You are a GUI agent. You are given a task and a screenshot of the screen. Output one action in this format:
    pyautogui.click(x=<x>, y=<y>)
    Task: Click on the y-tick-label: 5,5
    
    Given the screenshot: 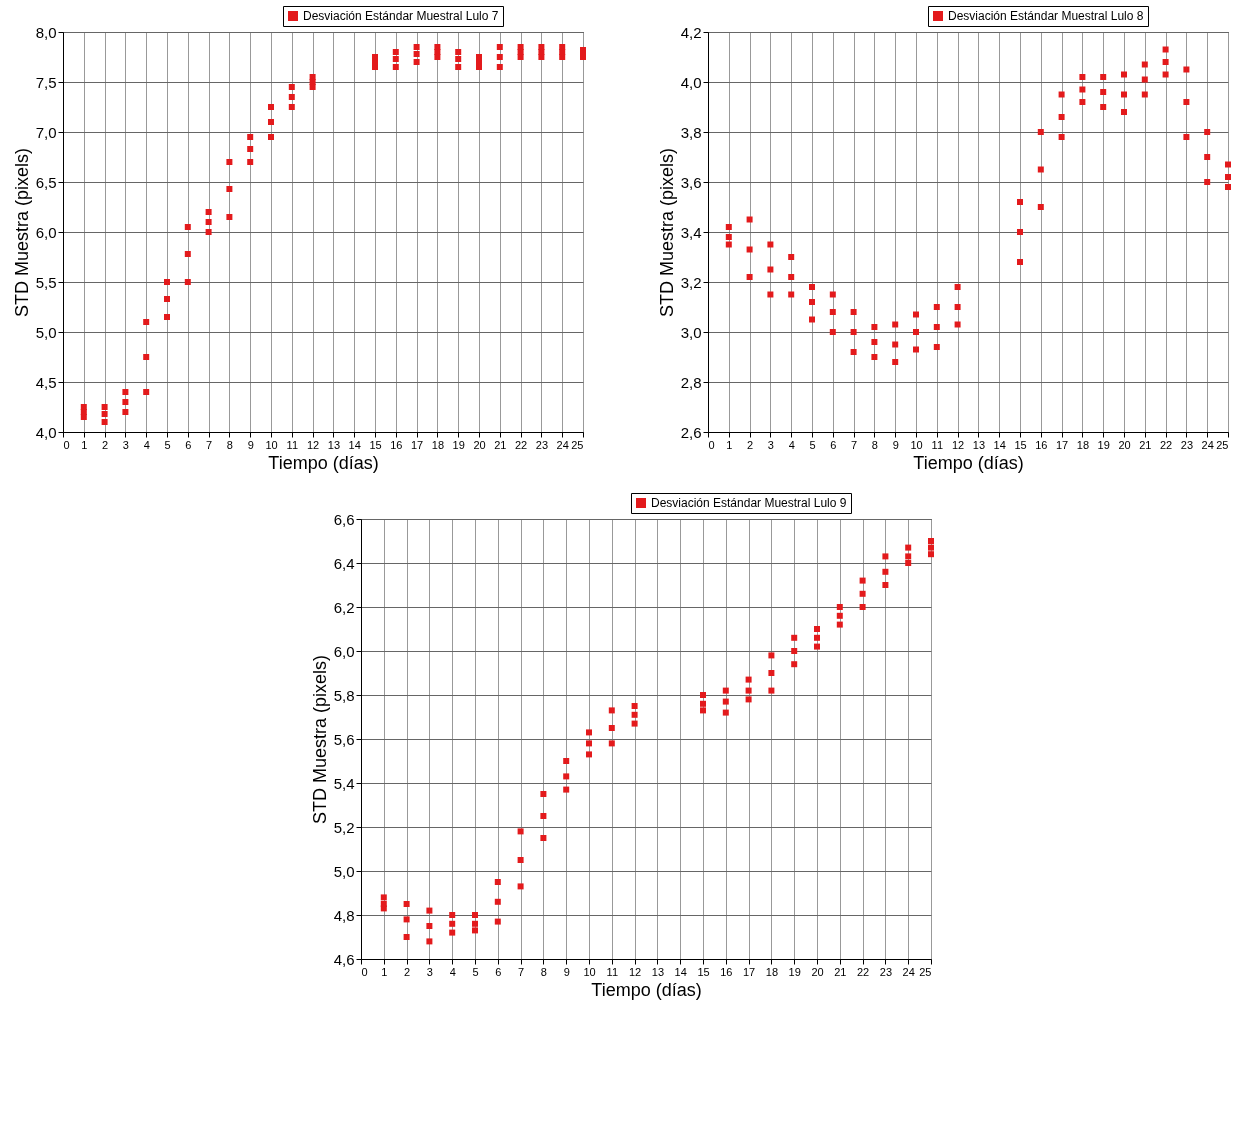 What is the action you would take?
    pyautogui.click(x=46, y=282)
    